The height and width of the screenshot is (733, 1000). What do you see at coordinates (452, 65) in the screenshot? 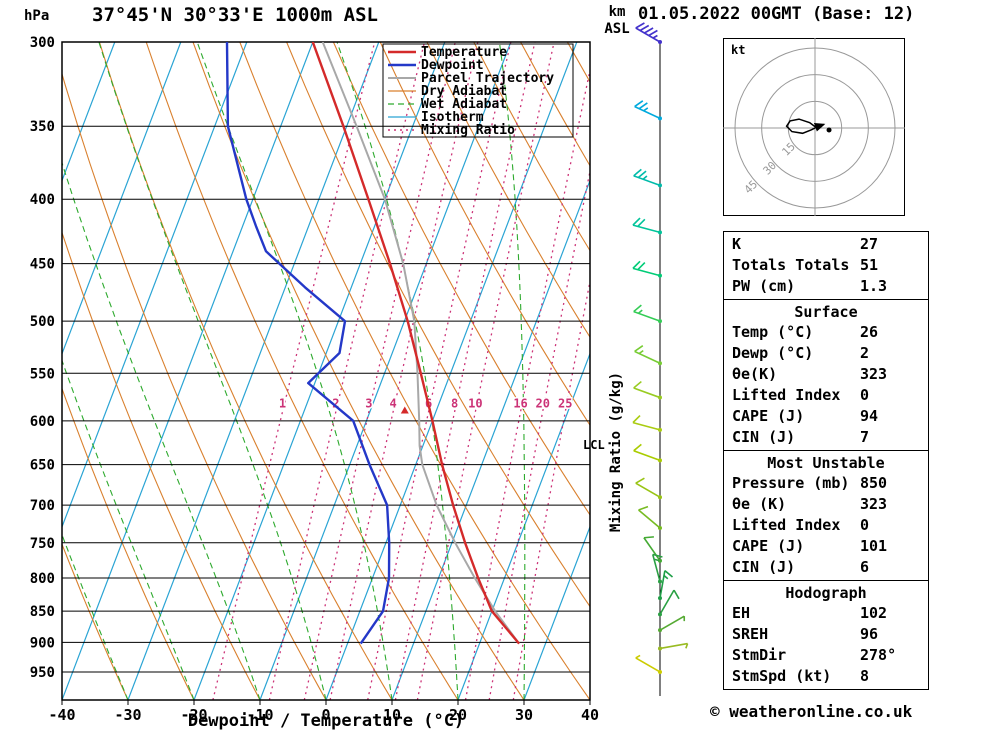
I see `svg-text: Dewpoint` at bounding box center [452, 65].